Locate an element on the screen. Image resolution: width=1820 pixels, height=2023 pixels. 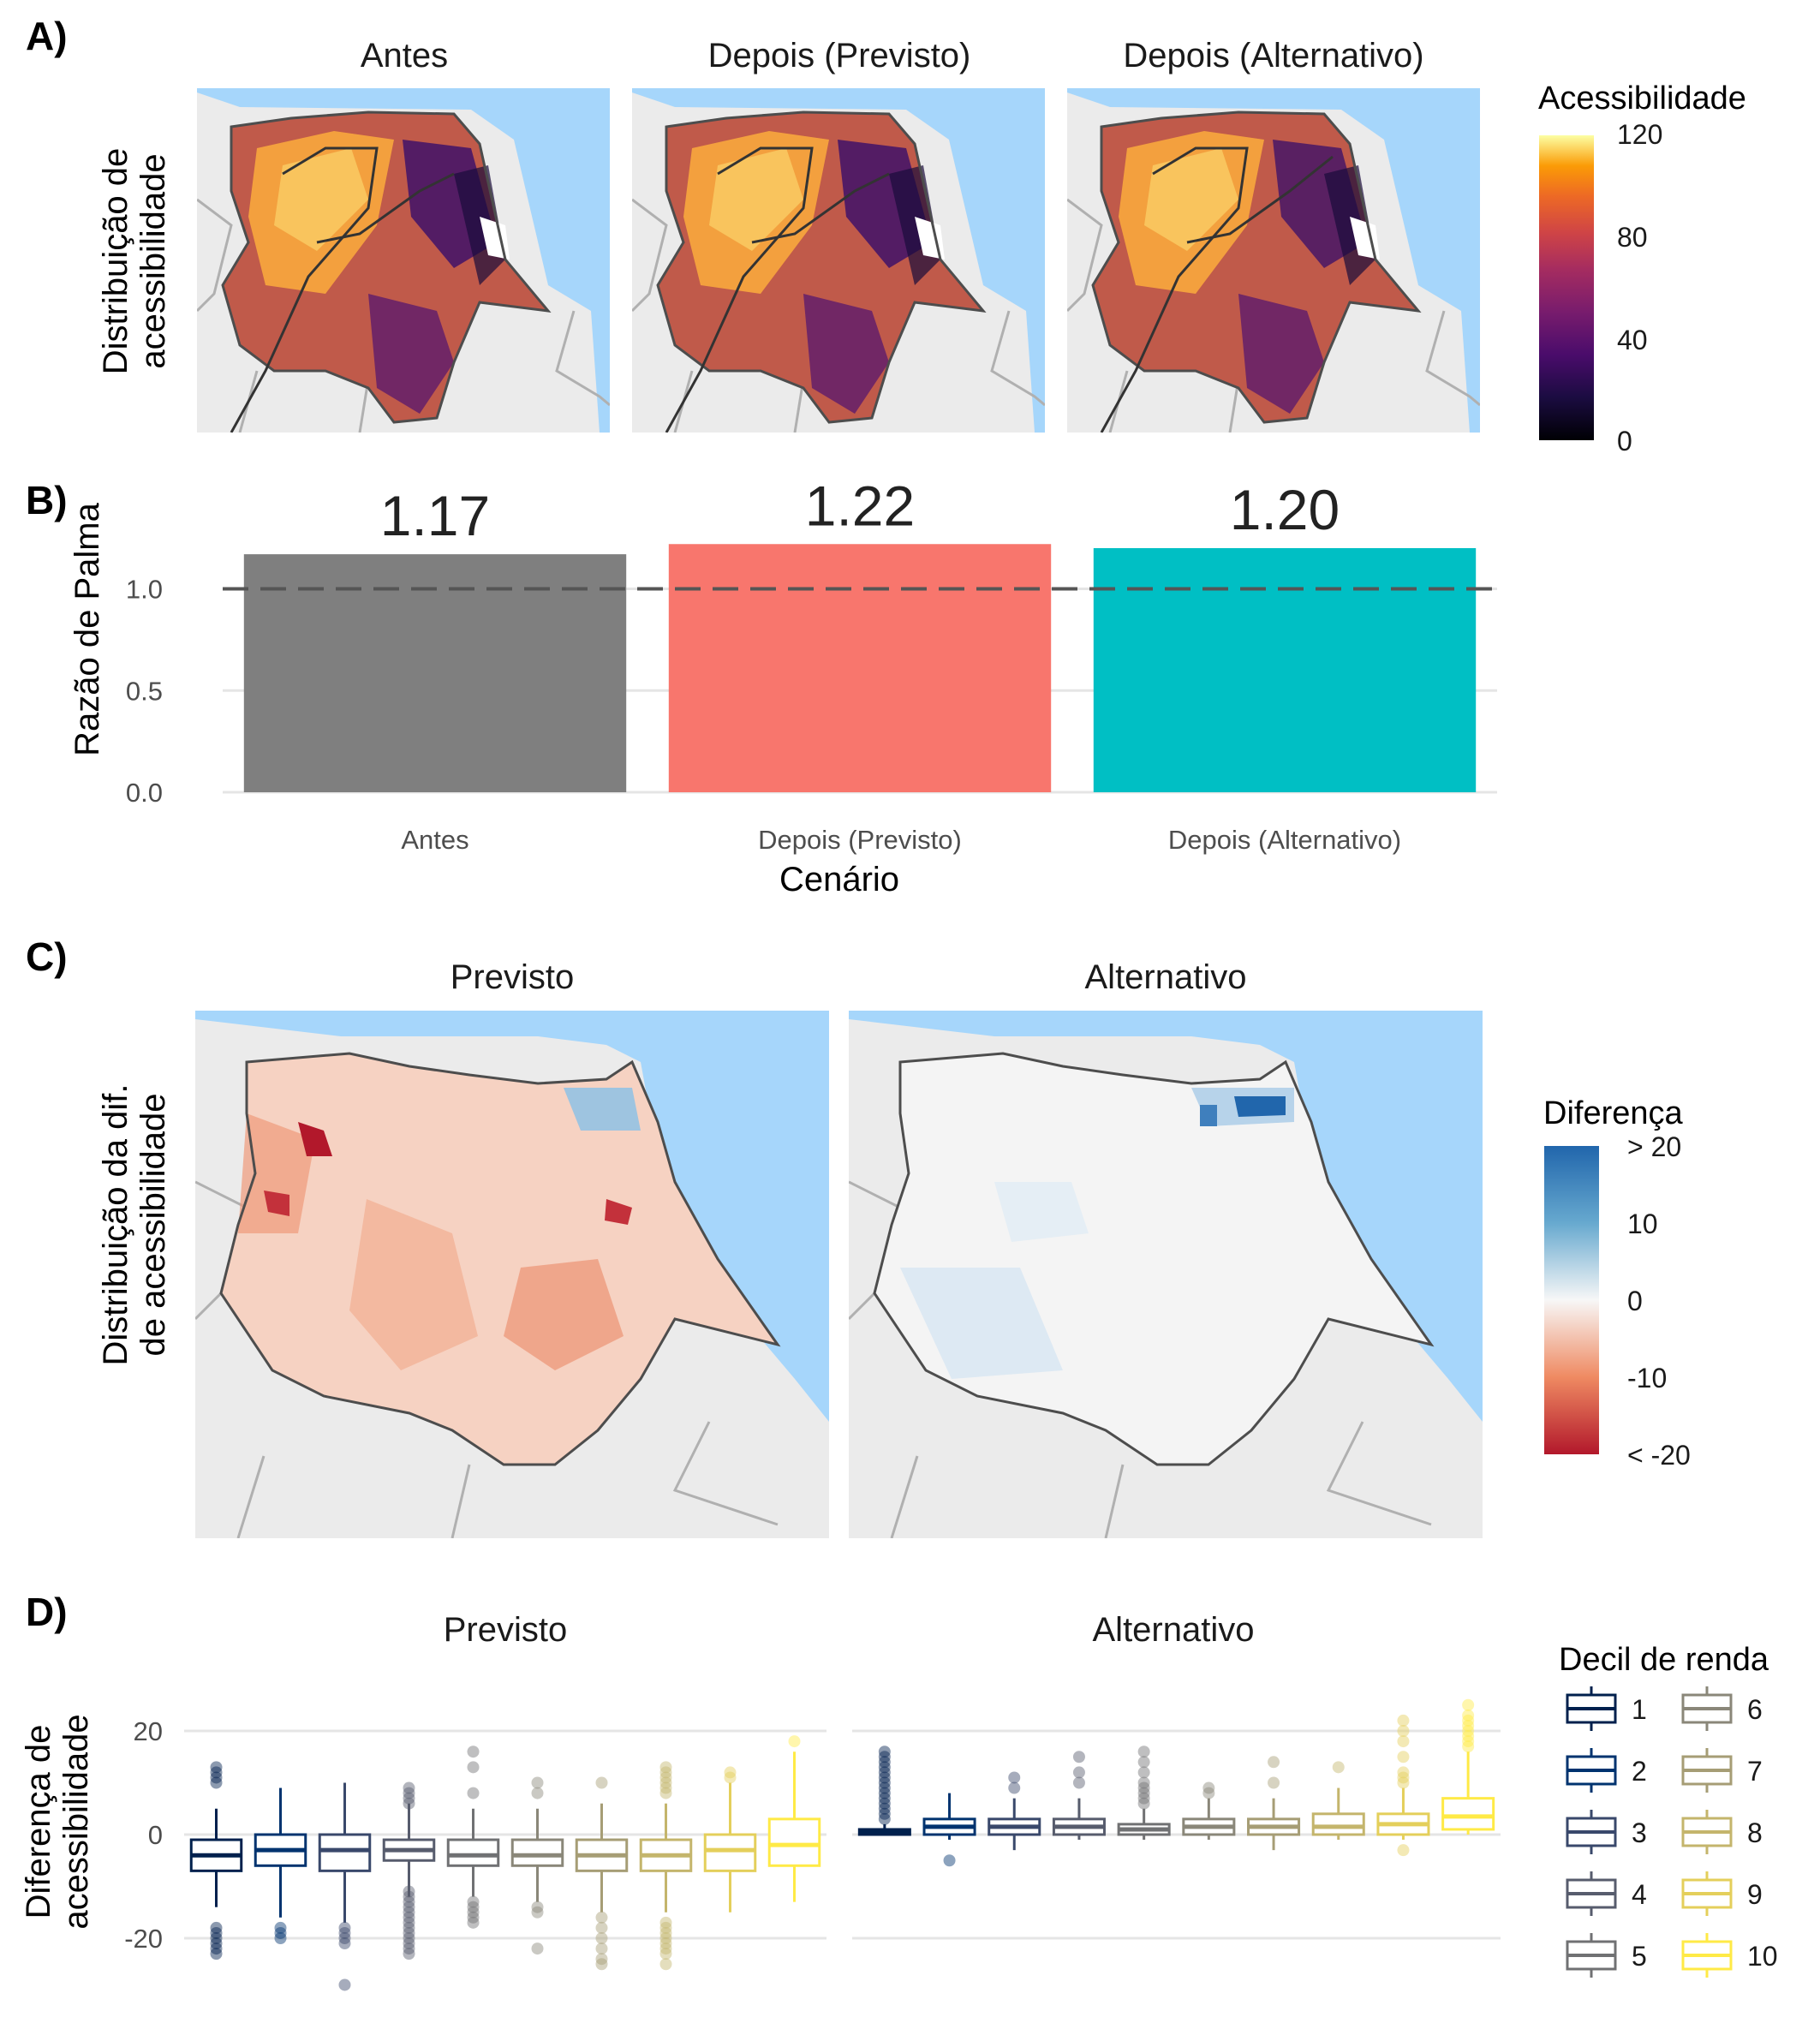
panel-a-map-previsto is located at coordinates (838, 260).